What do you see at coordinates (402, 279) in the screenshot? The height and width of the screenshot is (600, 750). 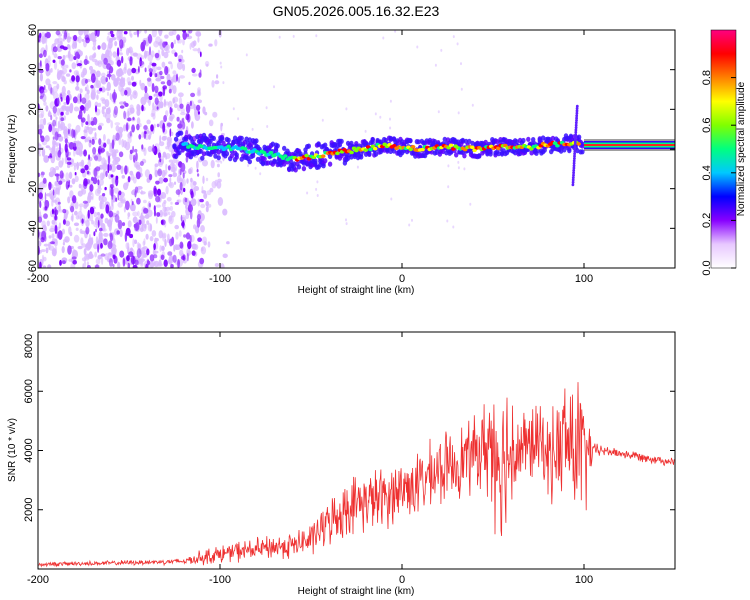 I see `x-tick-label: 0` at bounding box center [402, 279].